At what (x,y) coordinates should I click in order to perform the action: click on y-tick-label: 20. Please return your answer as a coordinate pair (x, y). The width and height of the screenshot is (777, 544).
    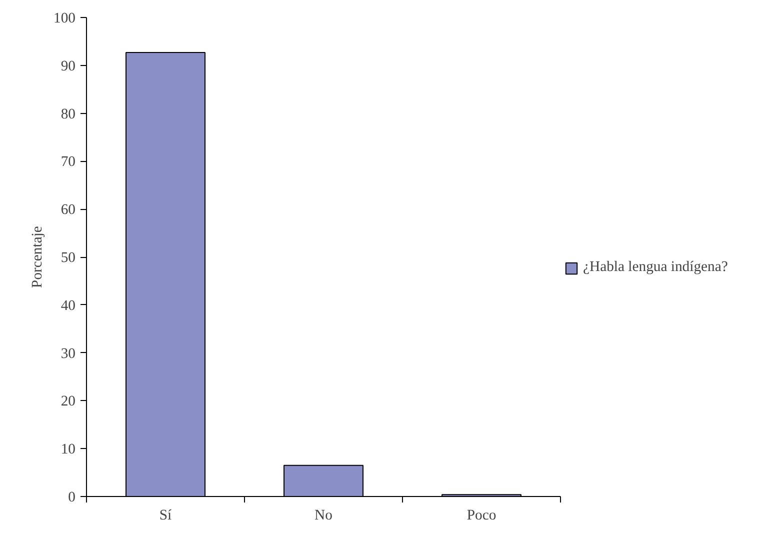
    Looking at the image, I should click on (68, 402).